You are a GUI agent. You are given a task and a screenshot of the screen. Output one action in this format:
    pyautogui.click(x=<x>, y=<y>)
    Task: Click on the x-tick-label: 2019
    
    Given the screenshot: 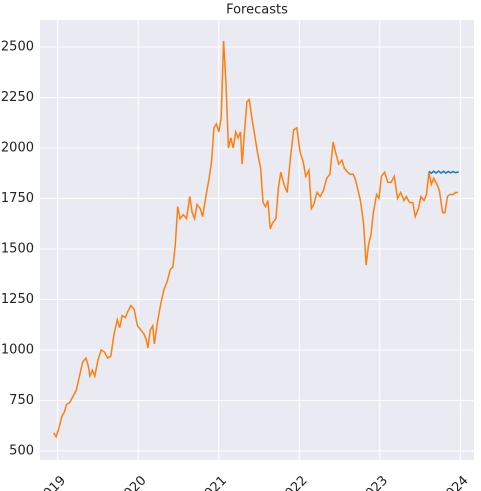 What is the action you would take?
    pyautogui.click(x=52, y=482)
    